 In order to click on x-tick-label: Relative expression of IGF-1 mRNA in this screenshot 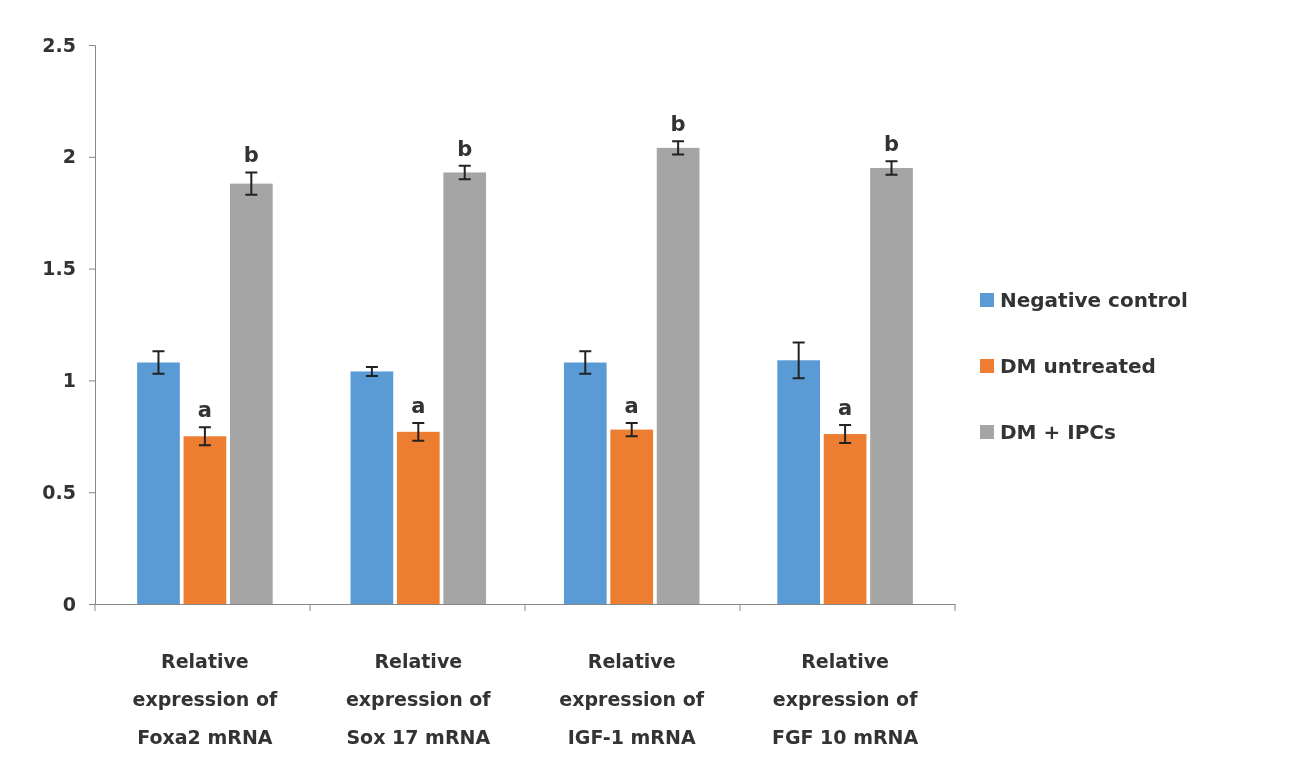, I will do `click(632, 699)`.